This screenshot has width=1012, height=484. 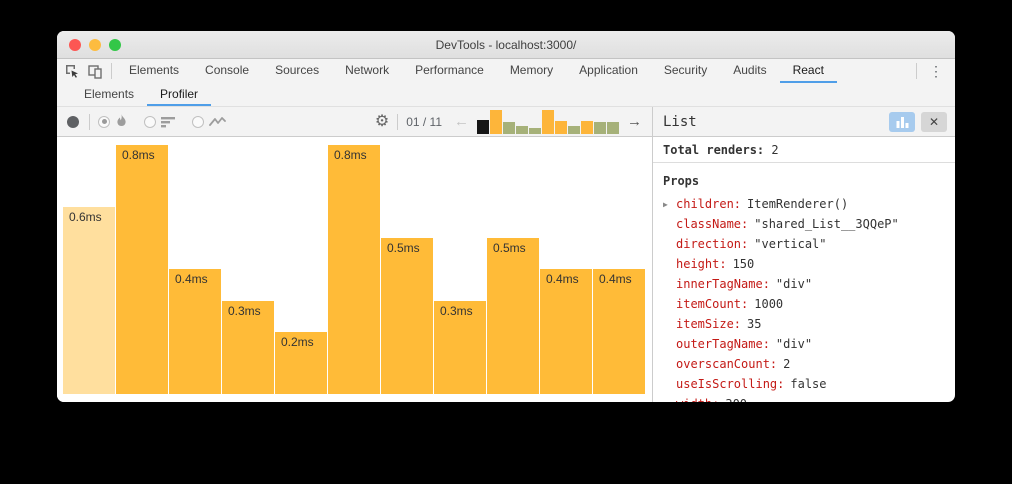 What do you see at coordinates (115, 45) in the screenshot?
I see `zoom-window-button` at bounding box center [115, 45].